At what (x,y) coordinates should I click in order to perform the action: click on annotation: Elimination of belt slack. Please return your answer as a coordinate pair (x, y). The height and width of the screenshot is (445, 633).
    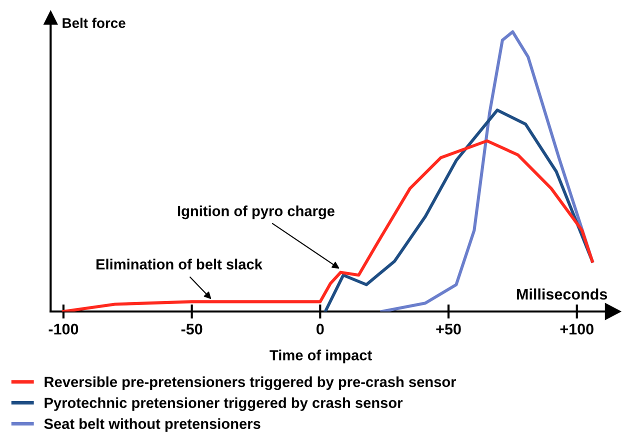
    Looking at the image, I should click on (179, 264).